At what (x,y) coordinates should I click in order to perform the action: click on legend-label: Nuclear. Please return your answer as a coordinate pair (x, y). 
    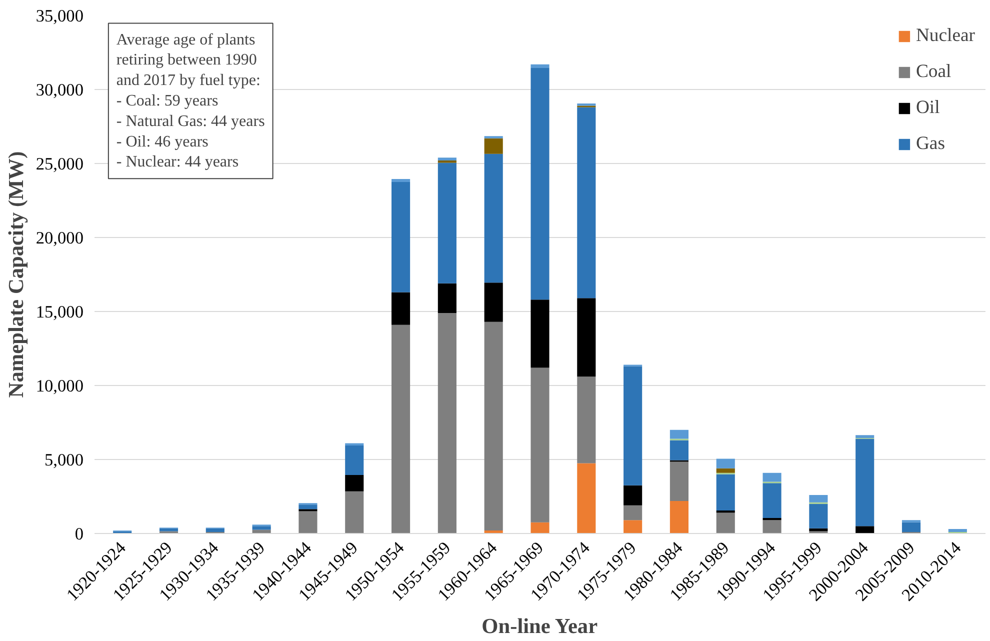
    Looking at the image, I should click on (945, 36).